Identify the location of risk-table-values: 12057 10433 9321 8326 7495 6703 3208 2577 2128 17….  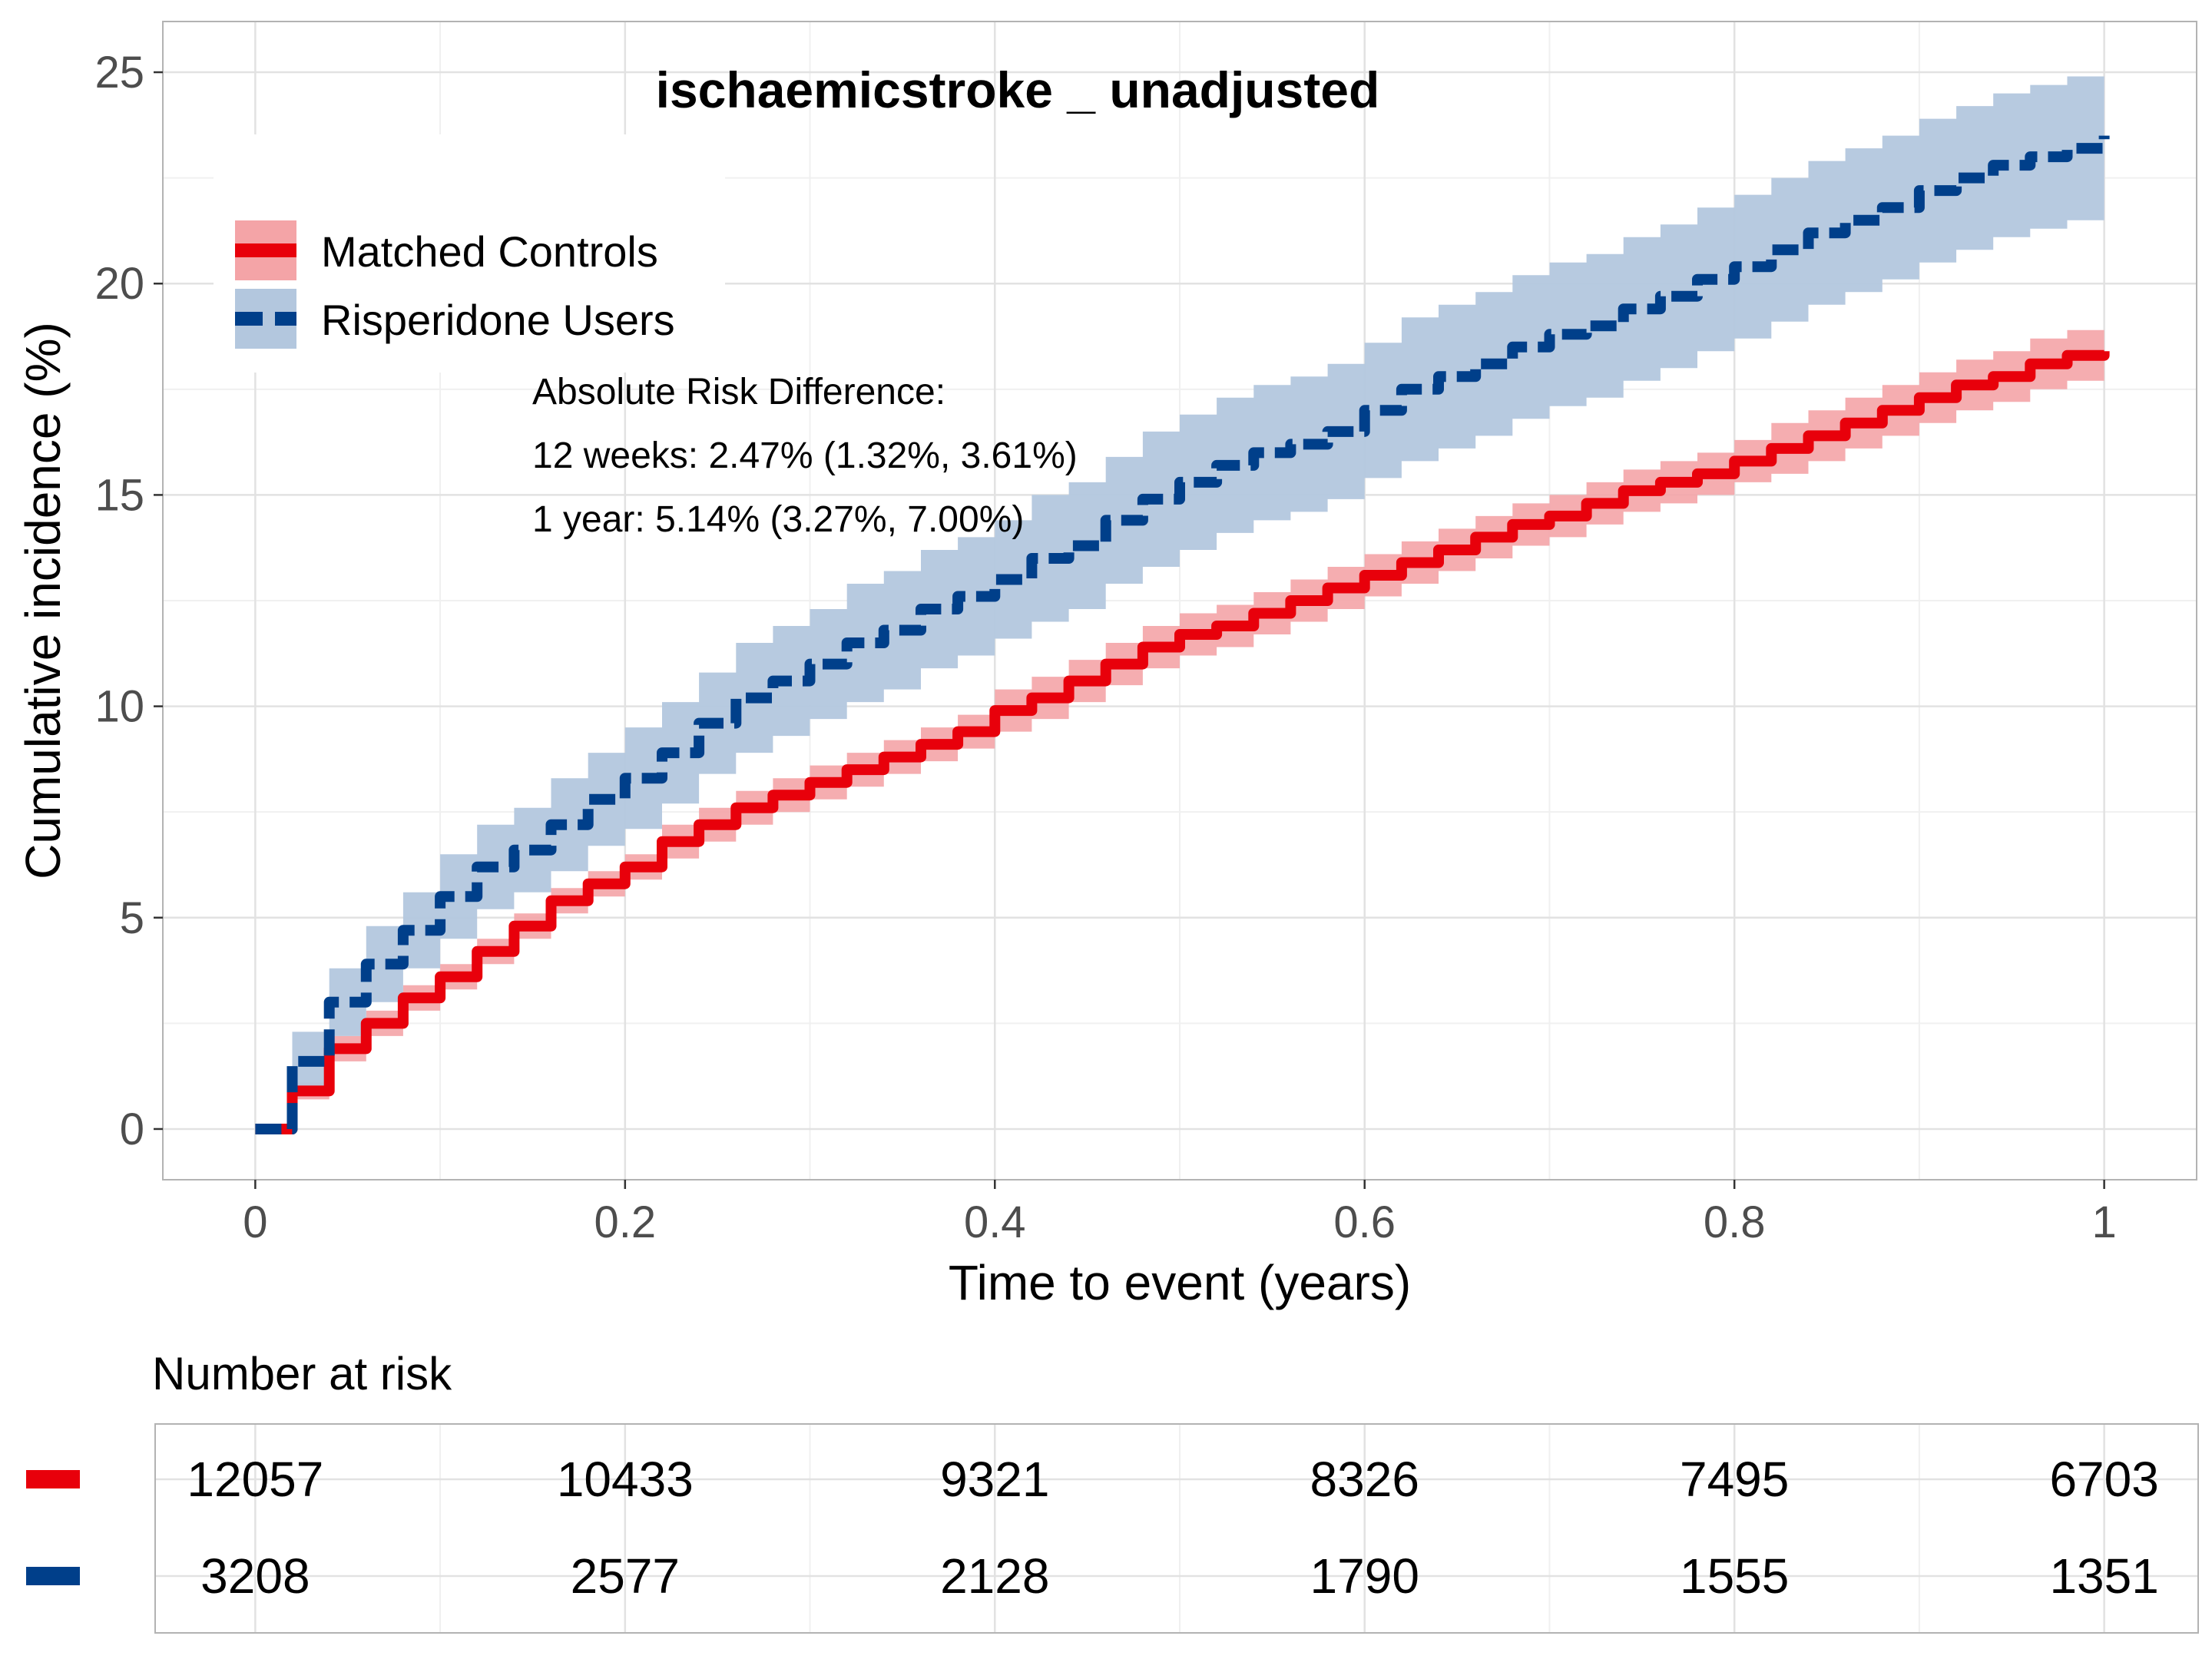
(1173, 1528).